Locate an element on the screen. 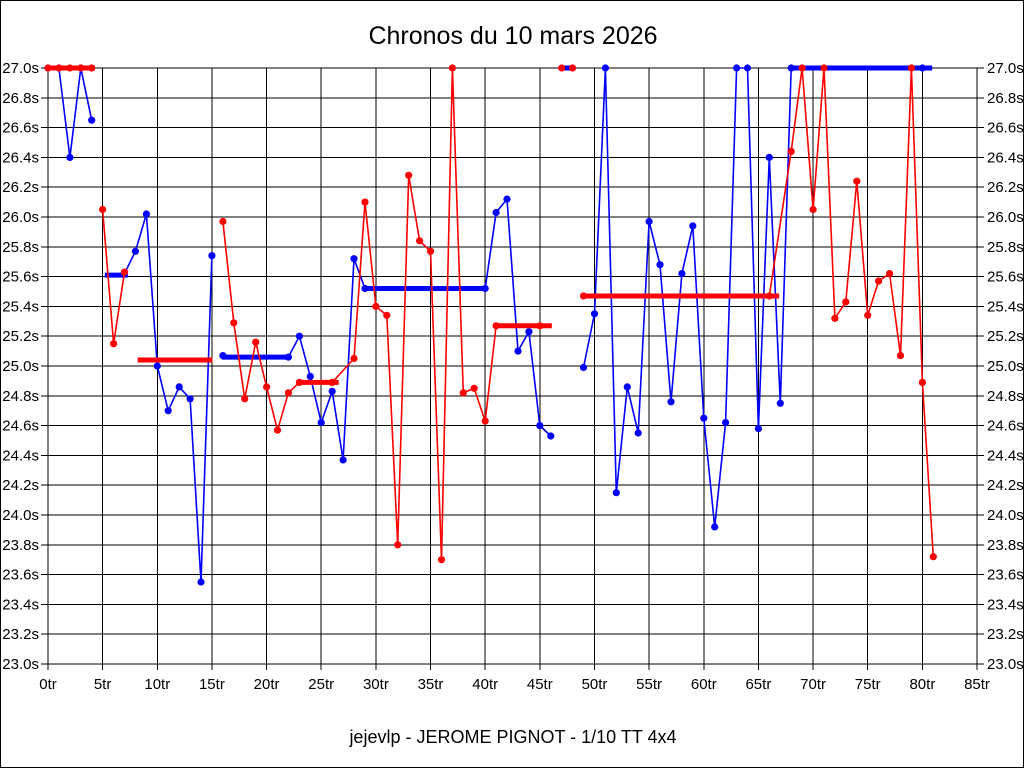 This screenshot has width=1024, height=768. y-axis-label-right: 26.0s is located at coordinates (1005, 217).